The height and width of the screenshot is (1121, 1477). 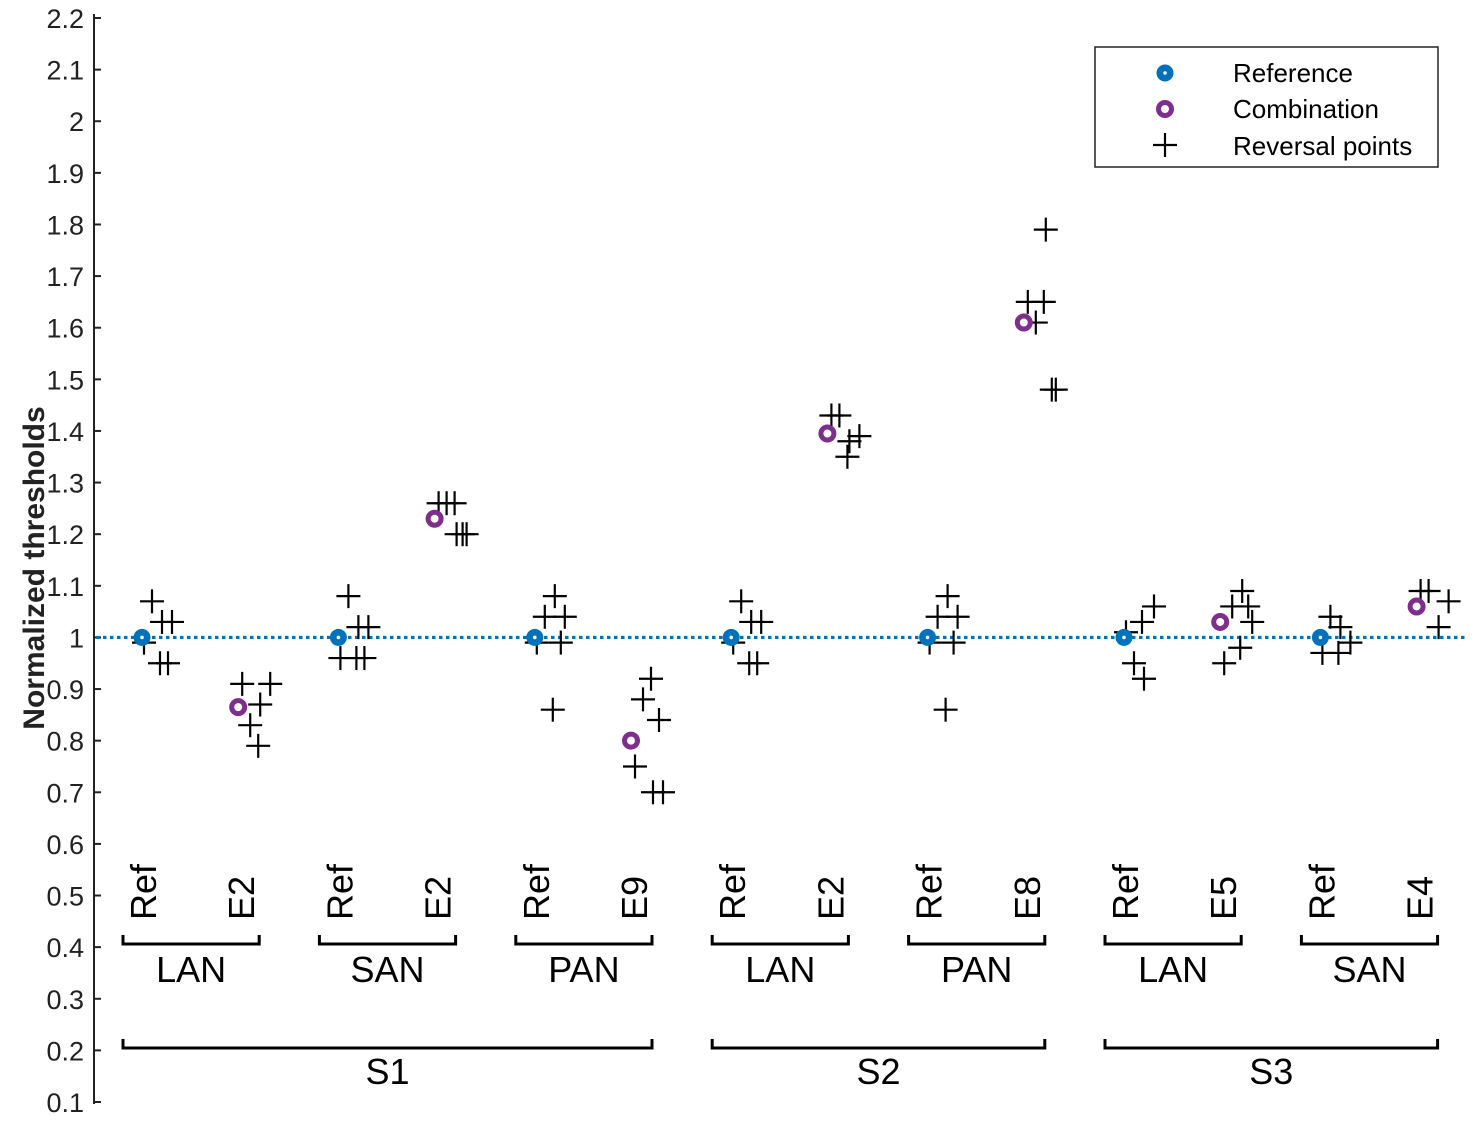 What do you see at coordinates (65, 1051) in the screenshot?
I see `y-tick-label: 0.2` at bounding box center [65, 1051].